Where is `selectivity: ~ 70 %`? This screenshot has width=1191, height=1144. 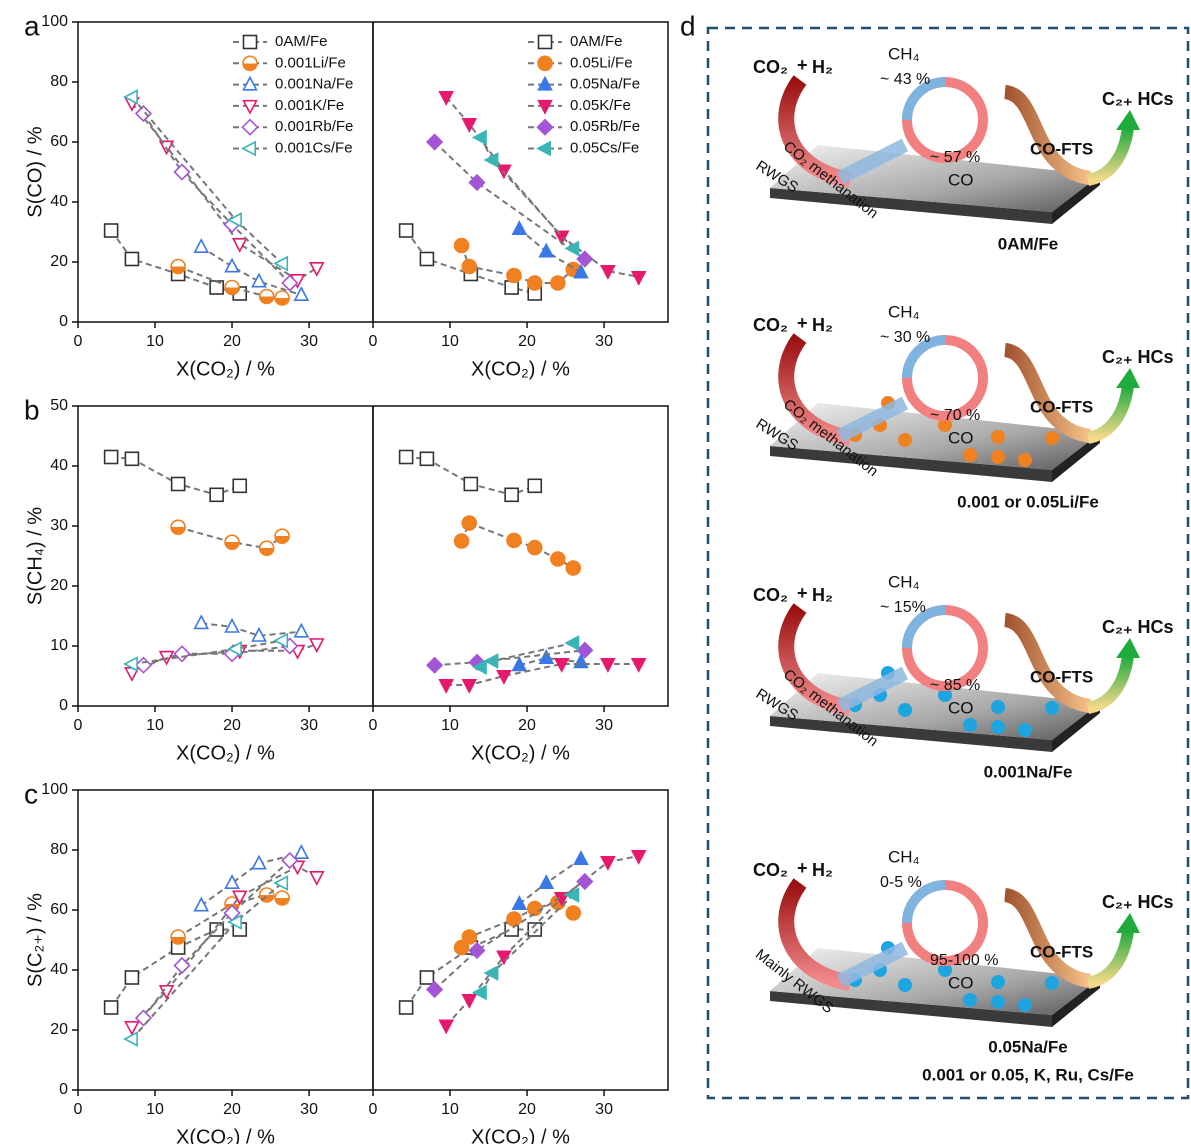 selectivity: ~ 70 % is located at coordinates (955, 415).